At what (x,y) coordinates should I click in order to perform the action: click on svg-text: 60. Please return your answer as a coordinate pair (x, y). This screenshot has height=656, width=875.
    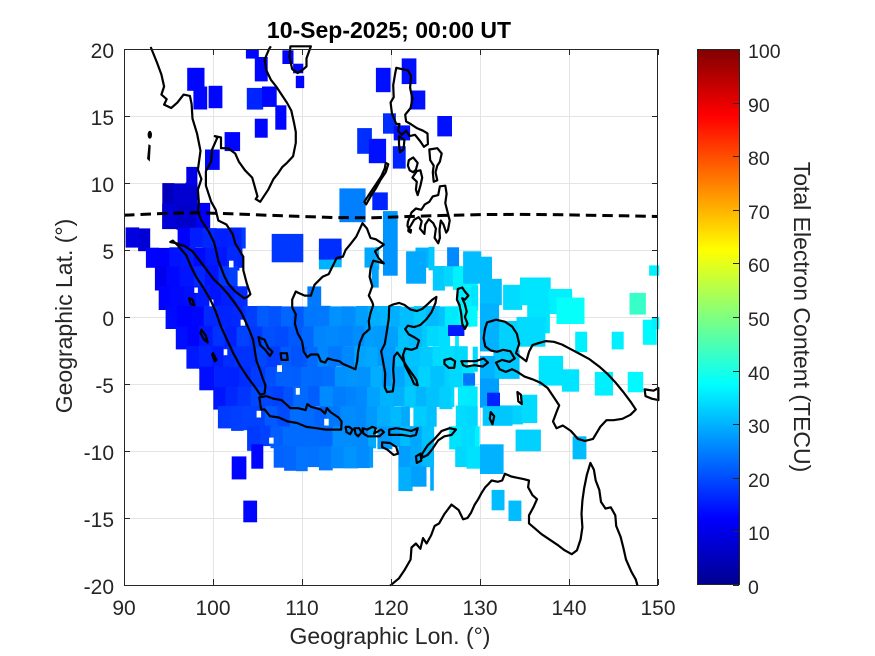
    Looking at the image, I should click on (759, 266).